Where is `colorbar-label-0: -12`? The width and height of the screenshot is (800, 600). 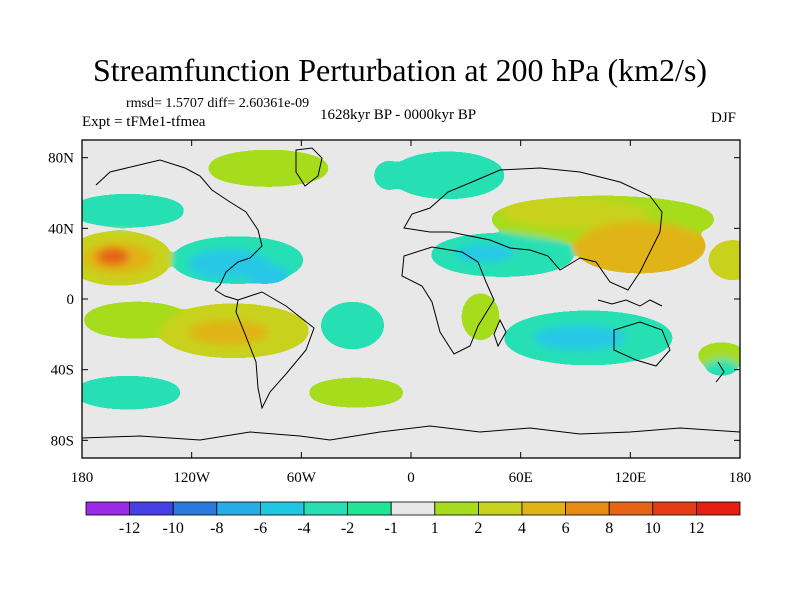
colorbar-label-0: -12 is located at coordinates (129, 528).